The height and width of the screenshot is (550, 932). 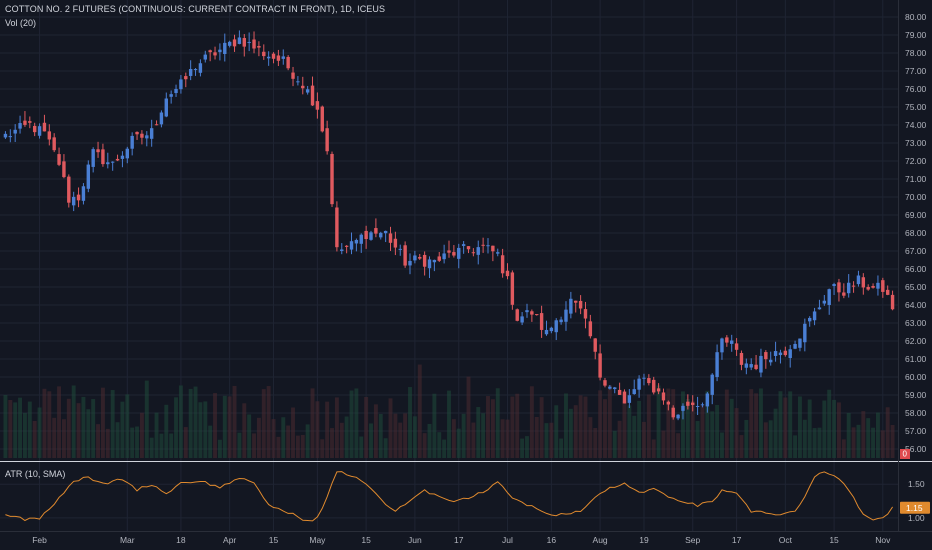 What do you see at coordinates (916, 143) in the screenshot?
I see `price-axis-label: 73.00` at bounding box center [916, 143].